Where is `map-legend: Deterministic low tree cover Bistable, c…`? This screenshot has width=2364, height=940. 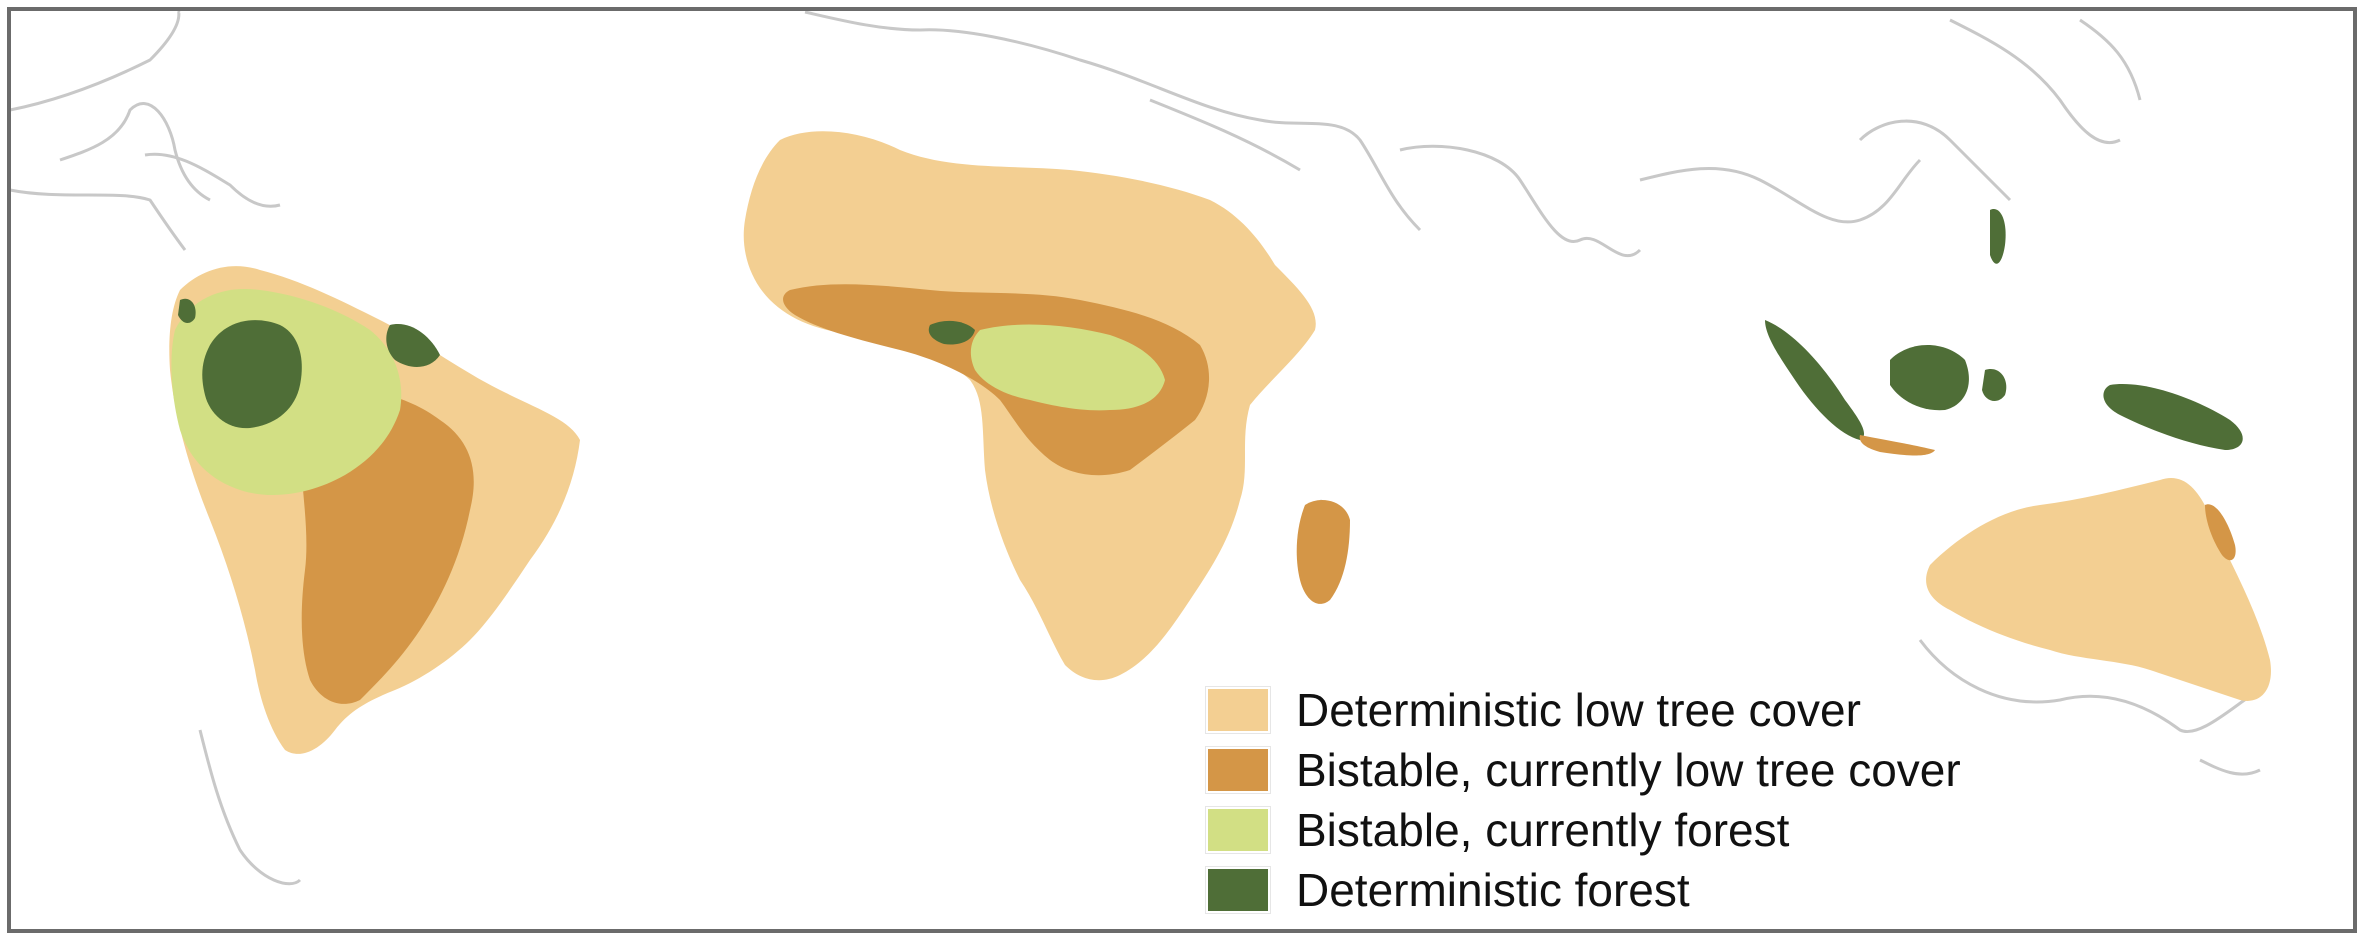
map-legend: Deterministic low tree cover Bistable, c… is located at coordinates (1583, 800).